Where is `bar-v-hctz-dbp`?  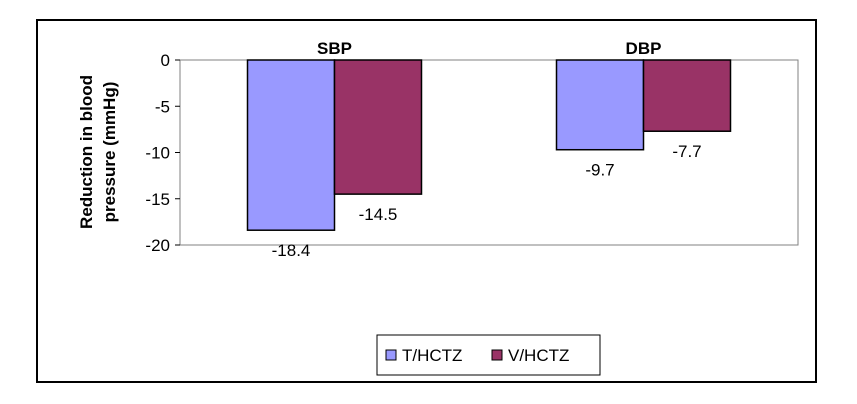
bar-v-hctz-dbp is located at coordinates (687, 95).